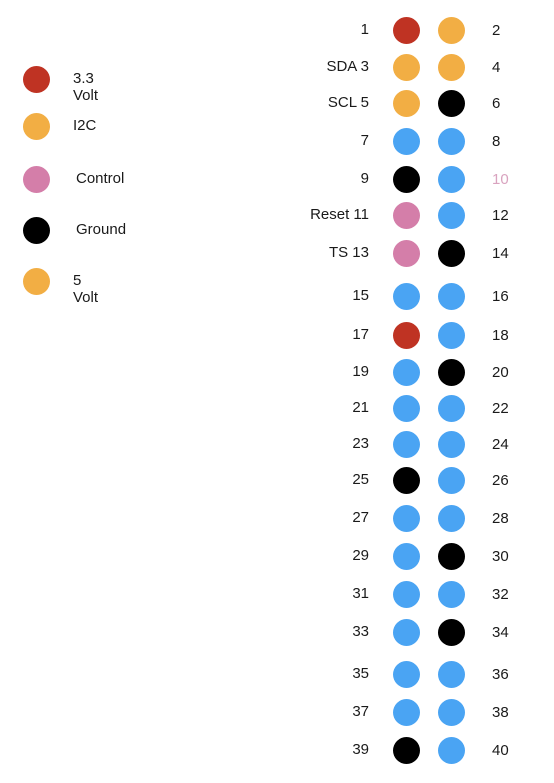 The height and width of the screenshot is (783, 554). What do you see at coordinates (500, 556) in the screenshot?
I see `pin-label-right: 30` at bounding box center [500, 556].